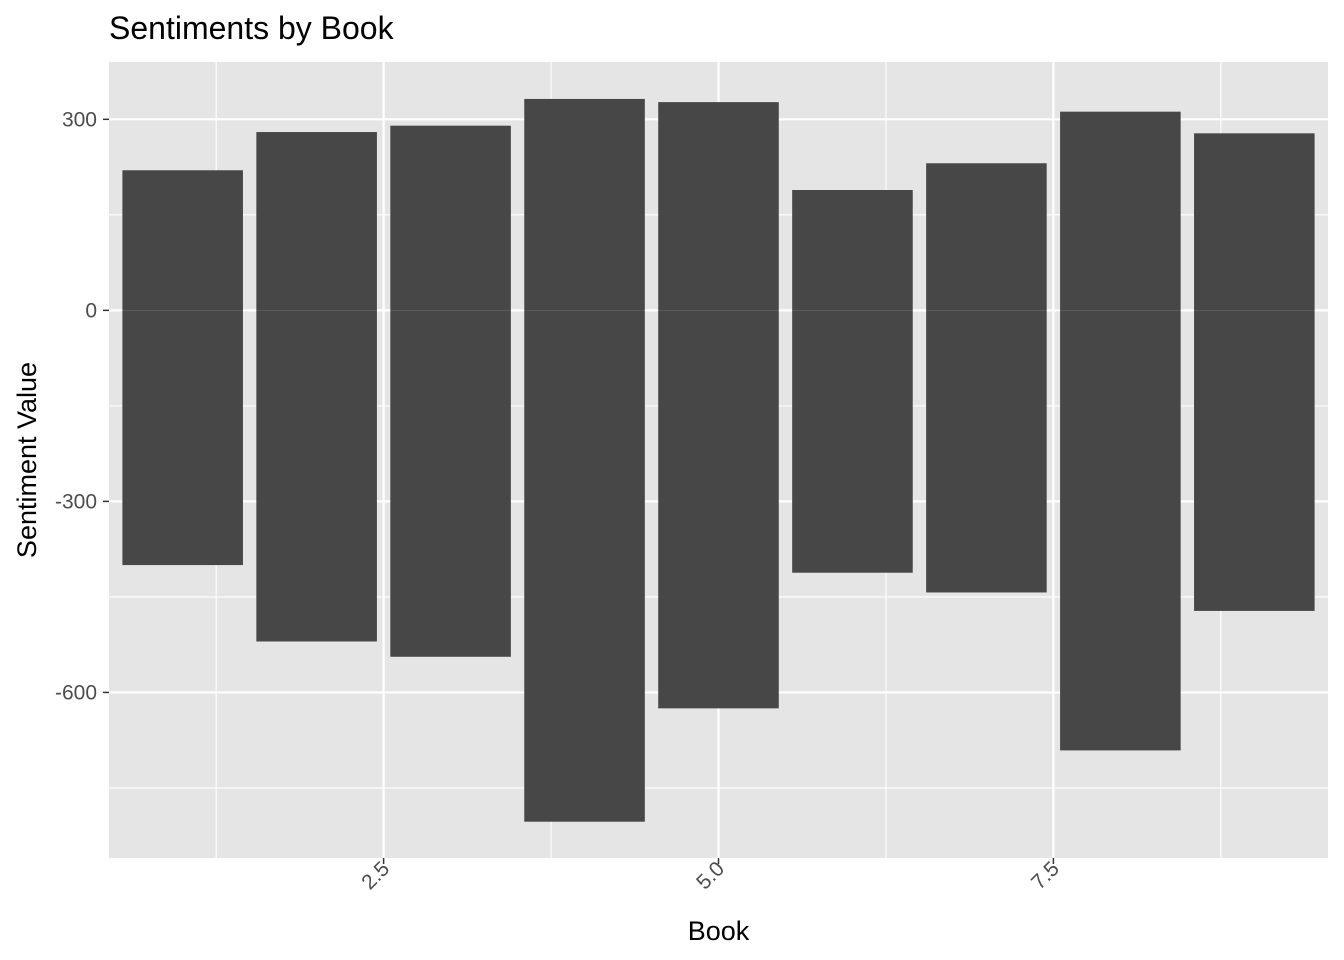  I want to click on y-tick-label: -600, so click(76, 692).